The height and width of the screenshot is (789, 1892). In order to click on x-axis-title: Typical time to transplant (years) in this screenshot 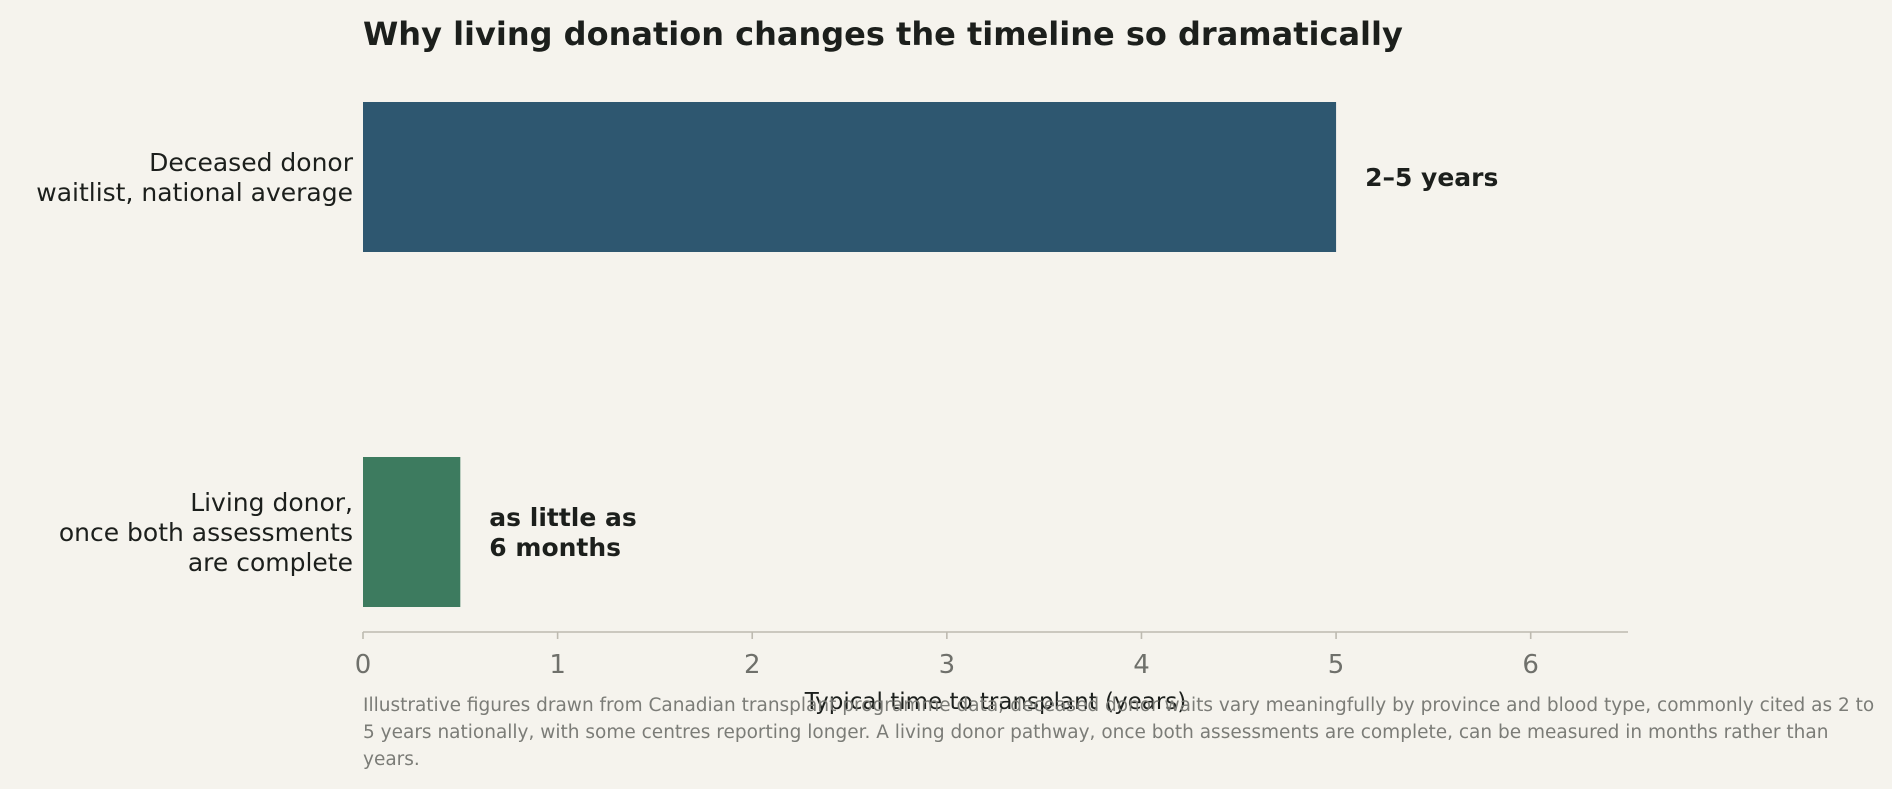, I will do `click(995, 702)`.